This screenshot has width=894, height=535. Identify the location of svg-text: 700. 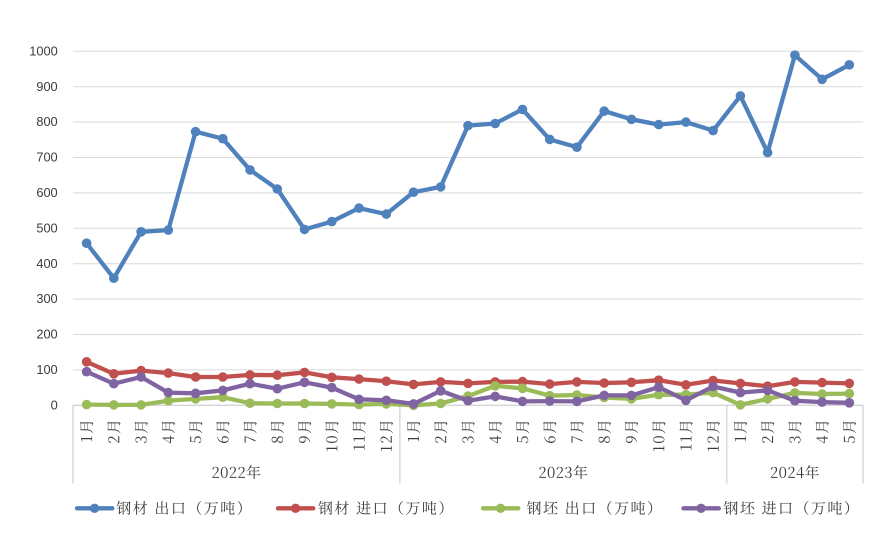
(46, 157).